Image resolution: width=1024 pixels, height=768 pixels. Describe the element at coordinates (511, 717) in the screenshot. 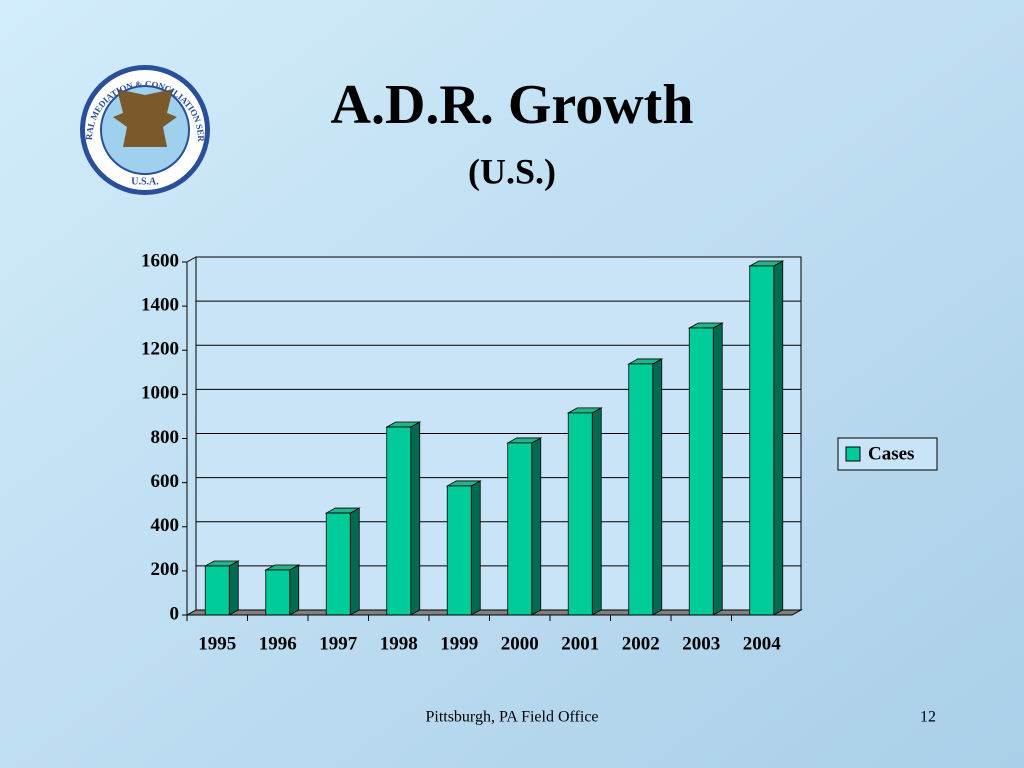

I see `footer: Pittsburgh, PA Field Office` at that location.